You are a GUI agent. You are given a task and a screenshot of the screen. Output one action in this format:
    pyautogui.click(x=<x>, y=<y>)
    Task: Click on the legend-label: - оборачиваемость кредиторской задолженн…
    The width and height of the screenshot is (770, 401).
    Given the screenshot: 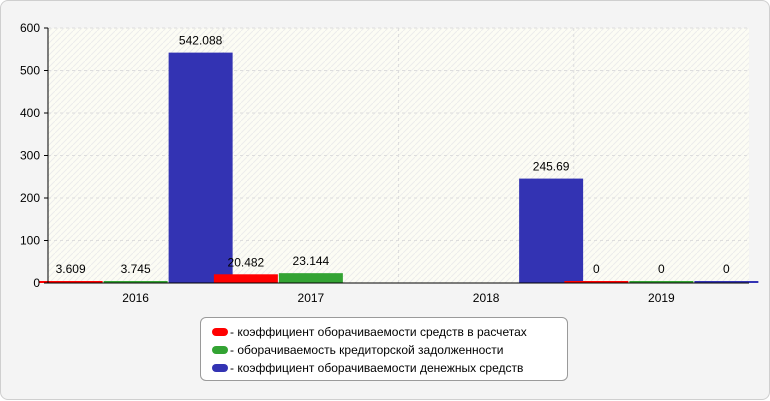 What is the action you would take?
    pyautogui.click(x=367, y=350)
    